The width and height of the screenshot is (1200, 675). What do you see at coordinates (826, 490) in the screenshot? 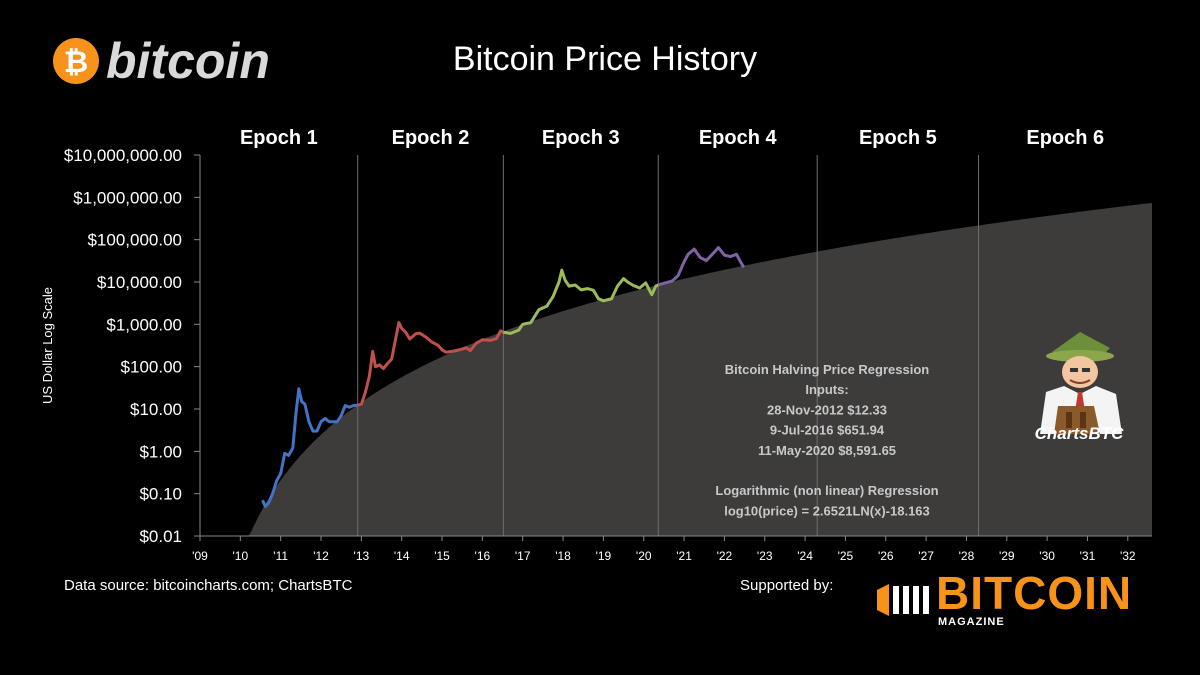
I see `regression-note-line: Logarithmic (non linear) Regression` at bounding box center [826, 490].